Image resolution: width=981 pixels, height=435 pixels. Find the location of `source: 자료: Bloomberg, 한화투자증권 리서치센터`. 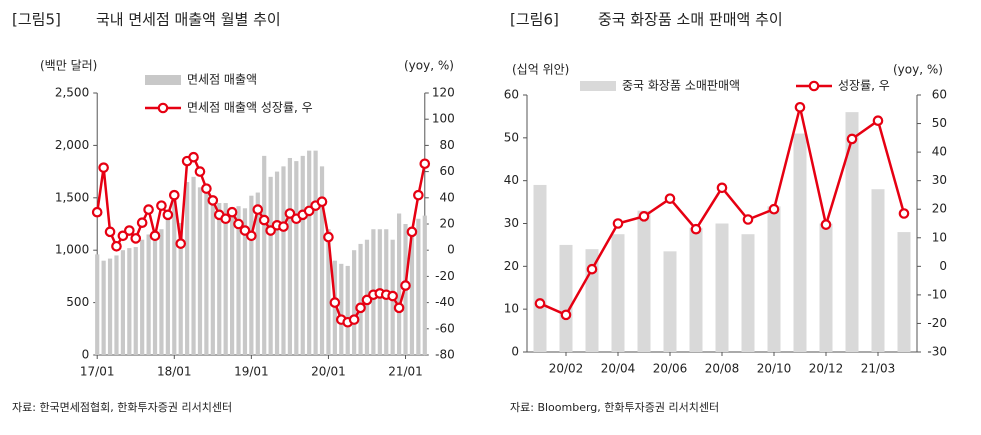

source: 자료: Bloomberg, 한화투자증권 리서치센터 is located at coordinates (614, 407).